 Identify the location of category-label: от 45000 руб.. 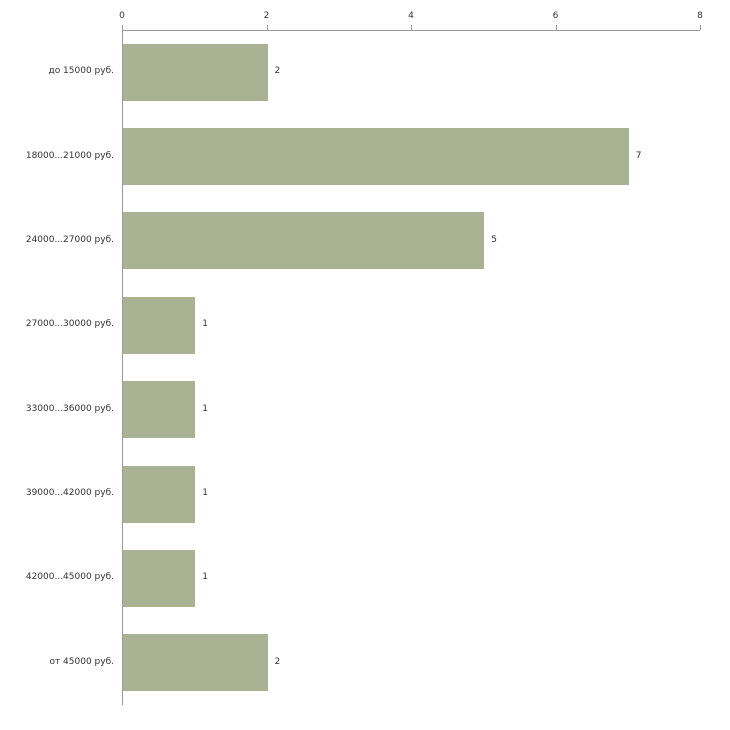
(81, 661).